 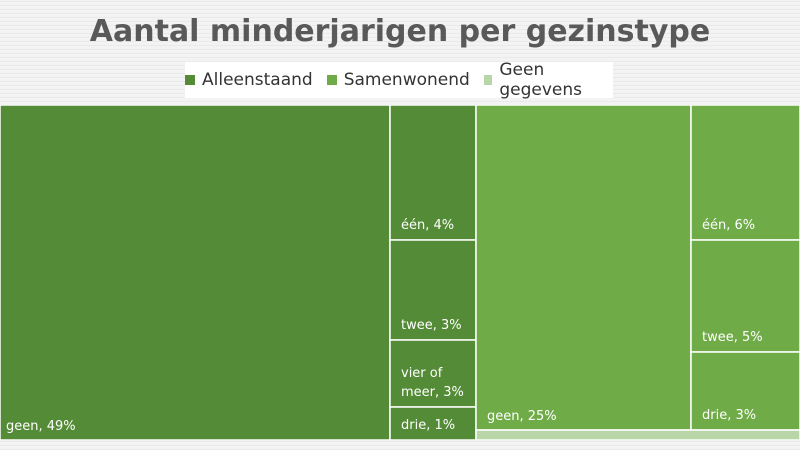 I want to click on tile-label-twee-5-2: twee, 5%, so click(x=732, y=337).